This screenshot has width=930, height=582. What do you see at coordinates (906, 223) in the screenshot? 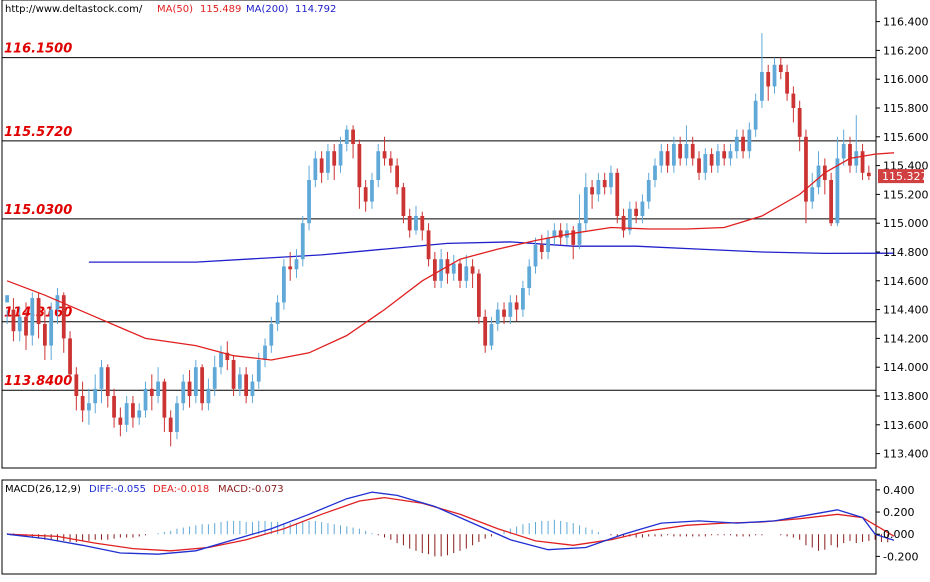
I see `y-tick-label: 115.000` at bounding box center [906, 223].